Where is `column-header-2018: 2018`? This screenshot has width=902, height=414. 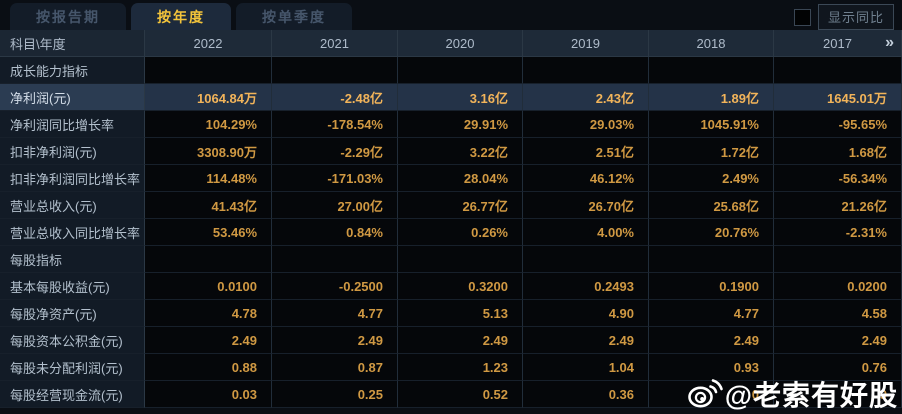 column-header-2018: 2018 is located at coordinates (711, 43).